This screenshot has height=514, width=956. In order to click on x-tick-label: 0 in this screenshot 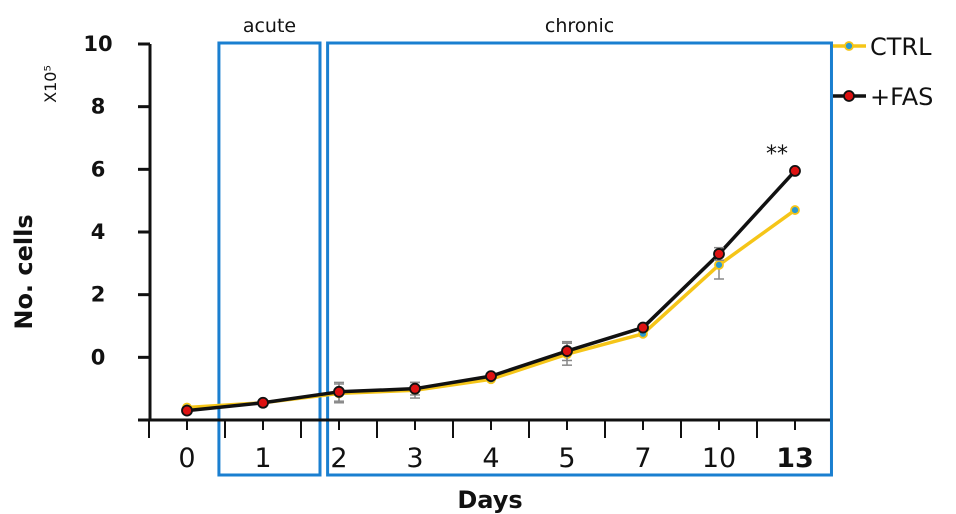, I will do `click(186, 458)`.